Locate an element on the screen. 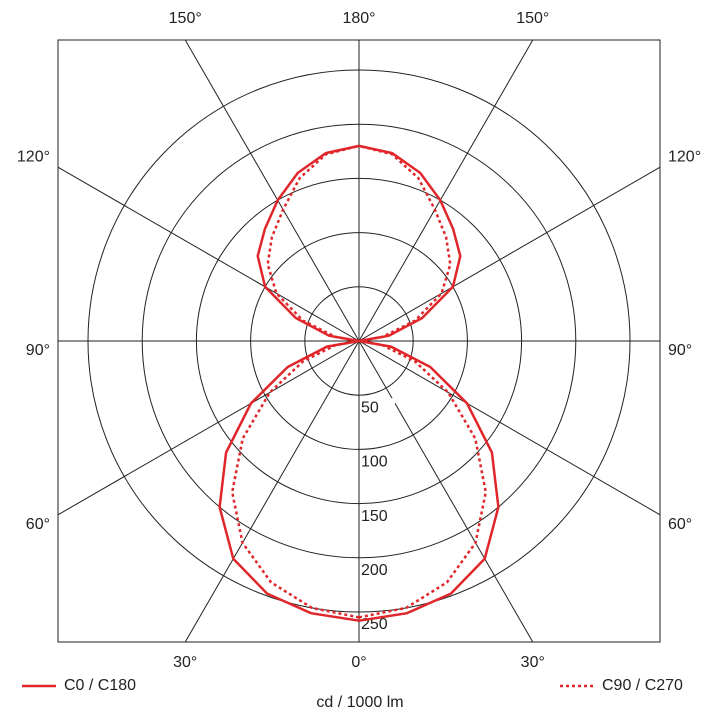  ring-label: 50 is located at coordinates (370, 407).